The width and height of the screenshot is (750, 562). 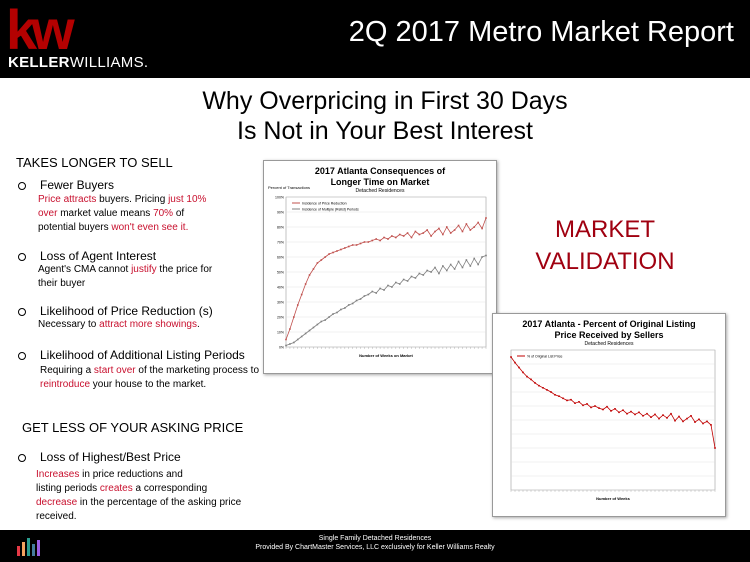 I want to click on text-run: ., so click(x=198, y=324).